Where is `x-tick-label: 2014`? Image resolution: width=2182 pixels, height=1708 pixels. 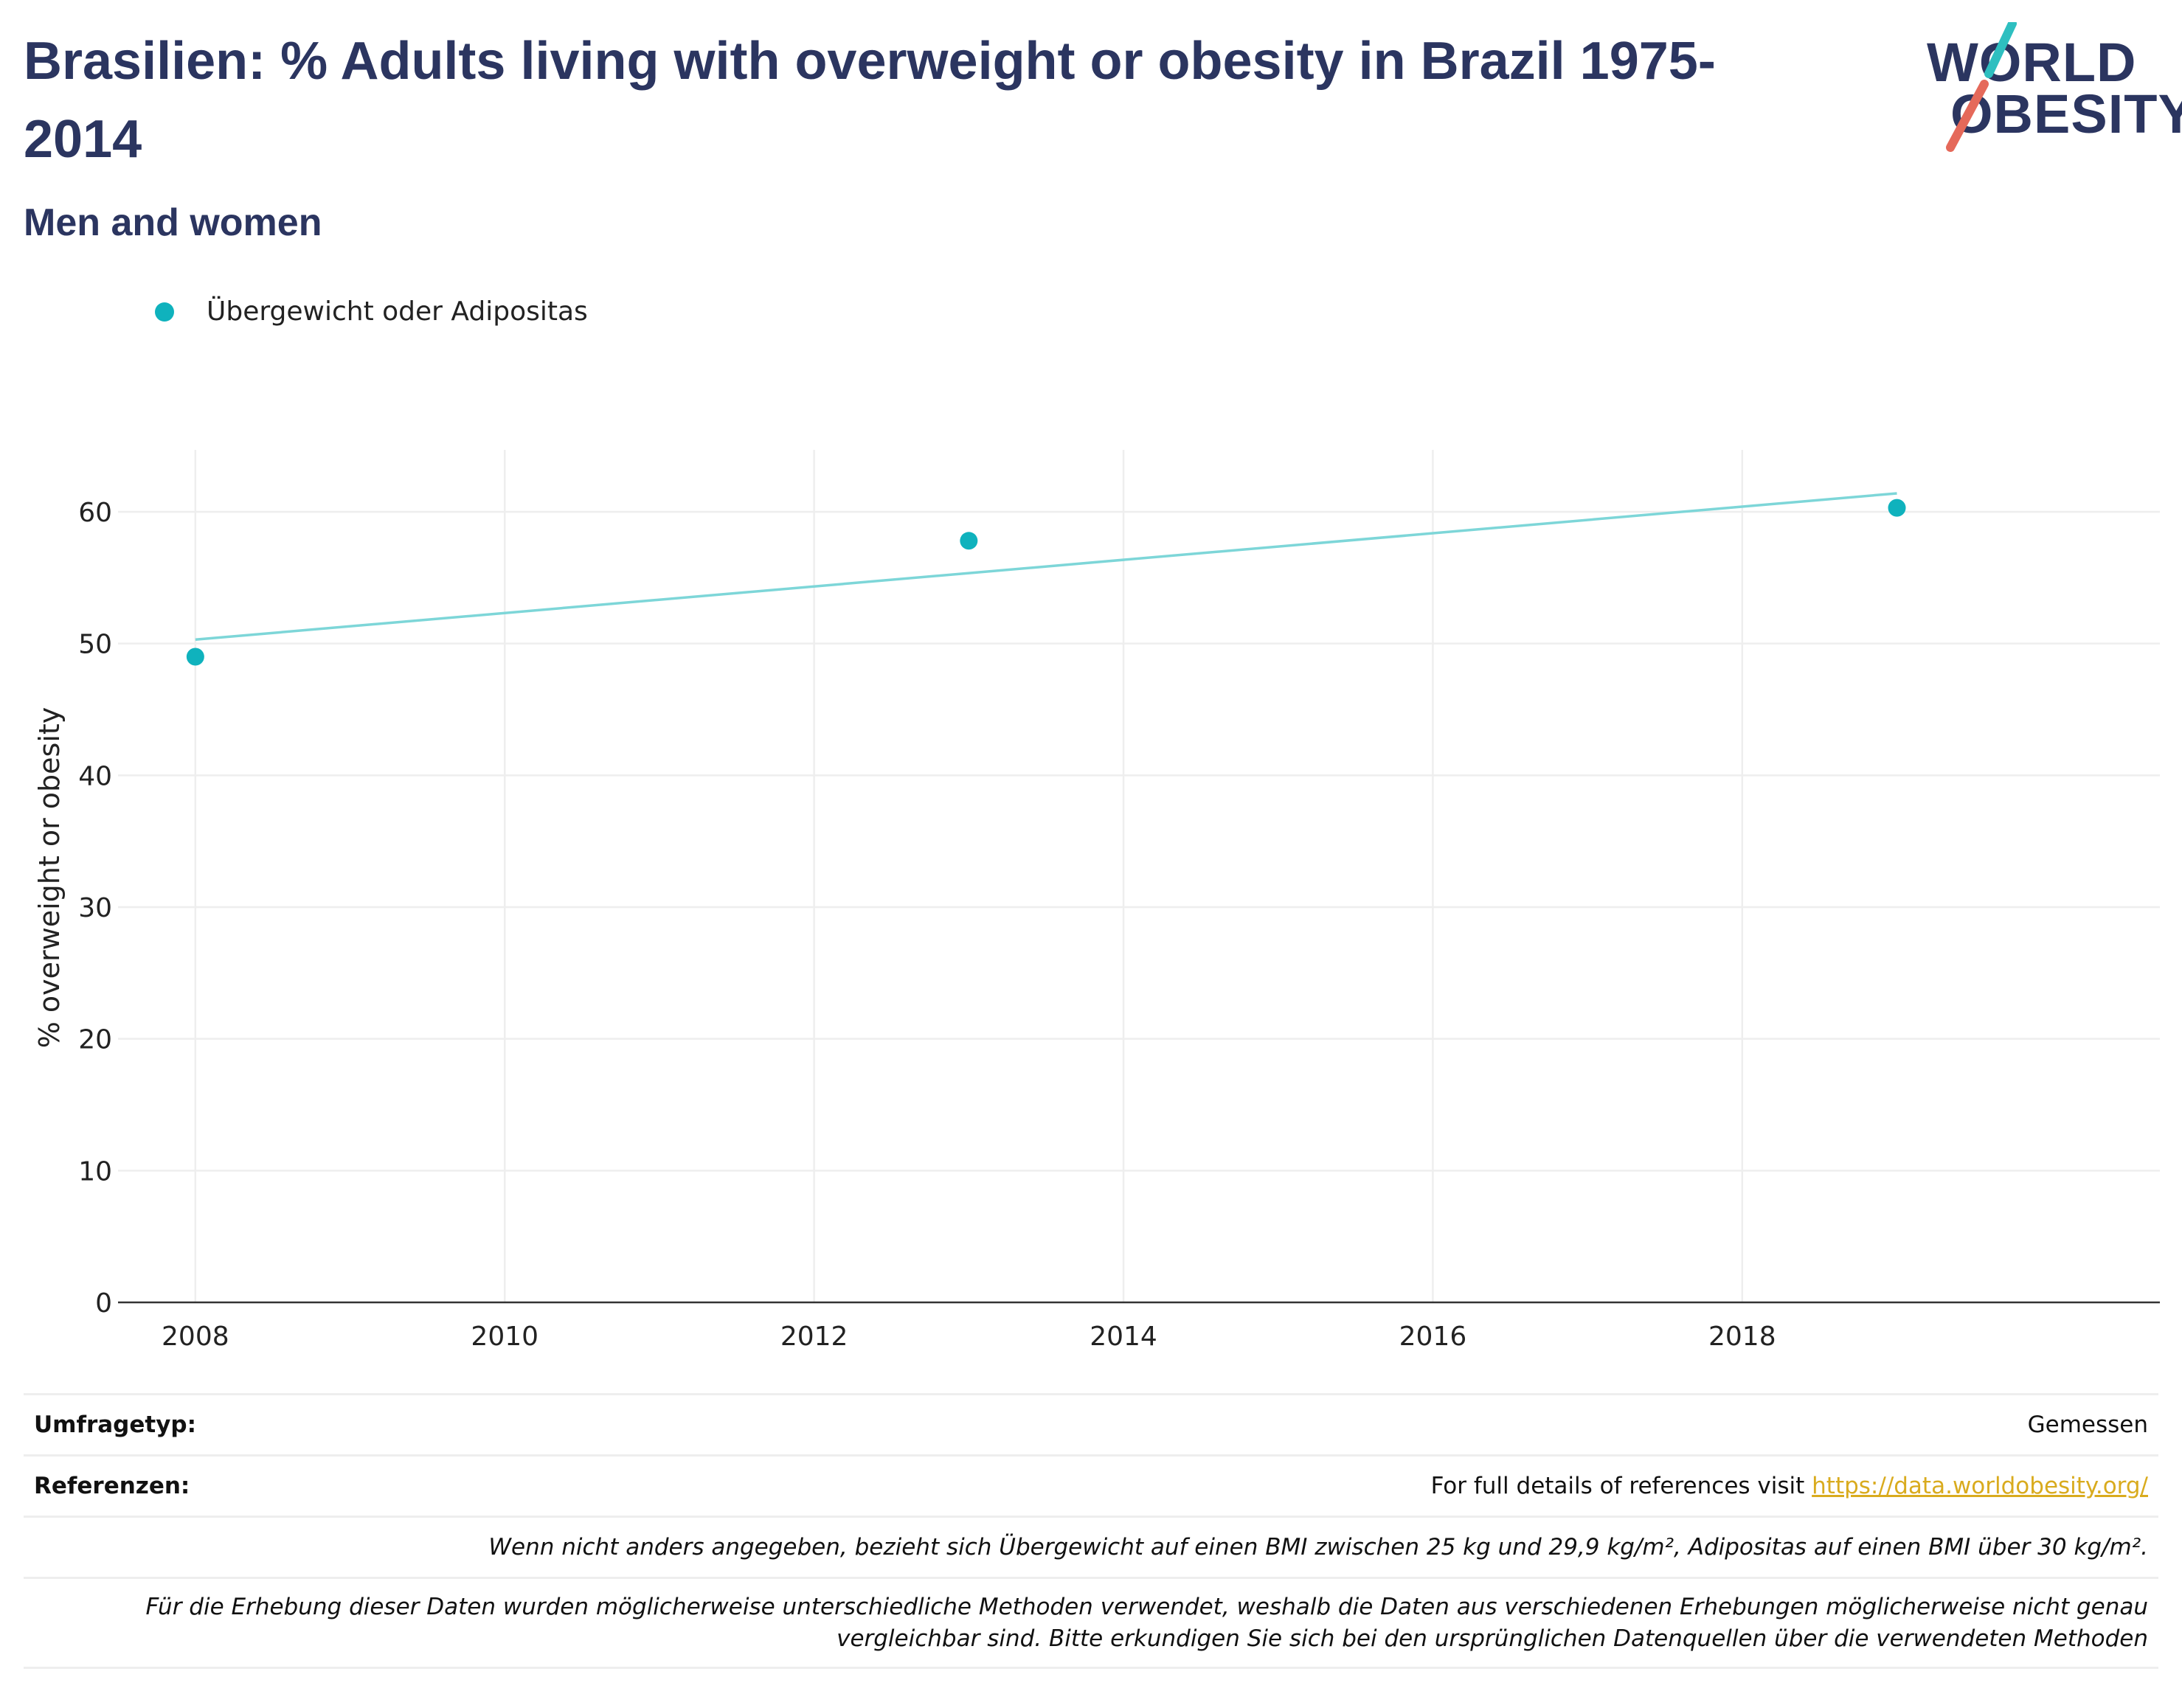 x-tick-label: 2014 is located at coordinates (1123, 1337).